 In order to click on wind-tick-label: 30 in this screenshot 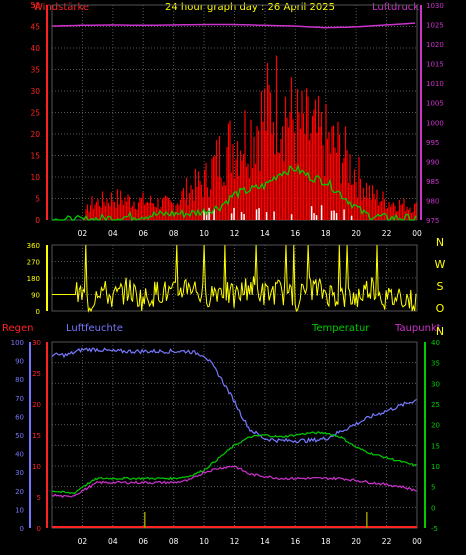, I will do `click(35, 91)`.